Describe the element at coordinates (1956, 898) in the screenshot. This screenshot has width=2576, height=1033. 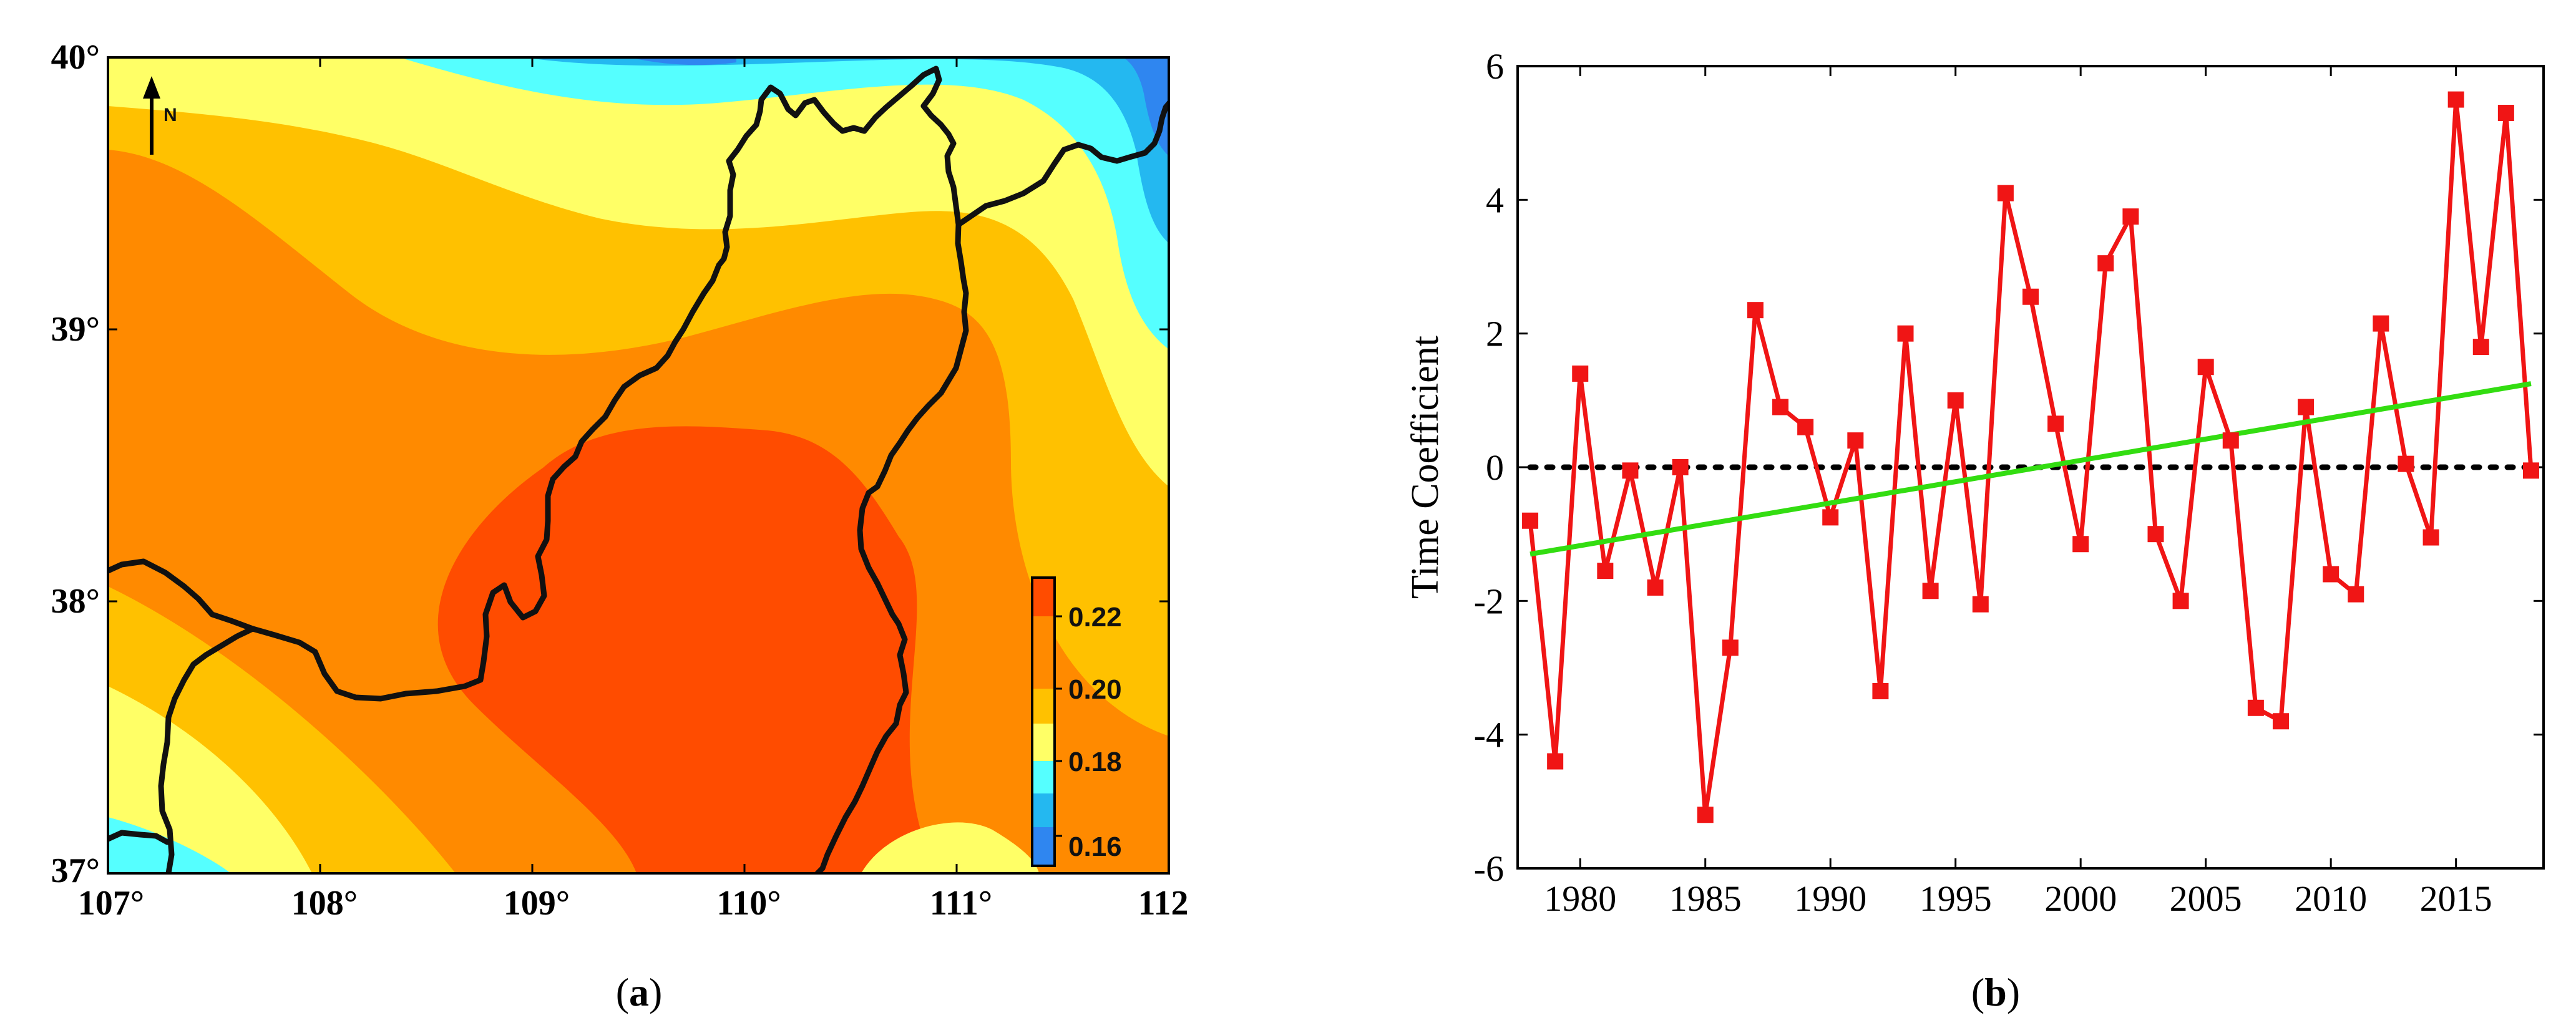
I see `x-tick-label: 1995` at that location.